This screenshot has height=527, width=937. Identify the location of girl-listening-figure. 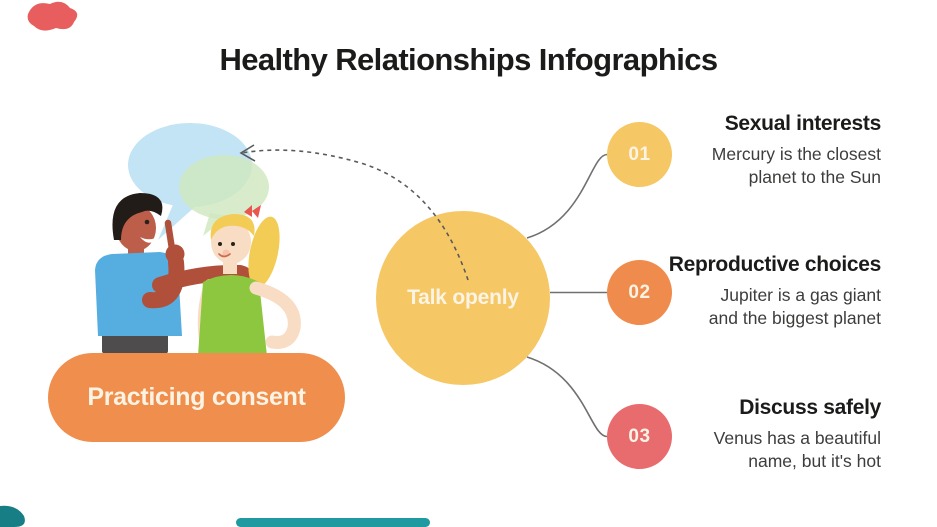
(249, 280).